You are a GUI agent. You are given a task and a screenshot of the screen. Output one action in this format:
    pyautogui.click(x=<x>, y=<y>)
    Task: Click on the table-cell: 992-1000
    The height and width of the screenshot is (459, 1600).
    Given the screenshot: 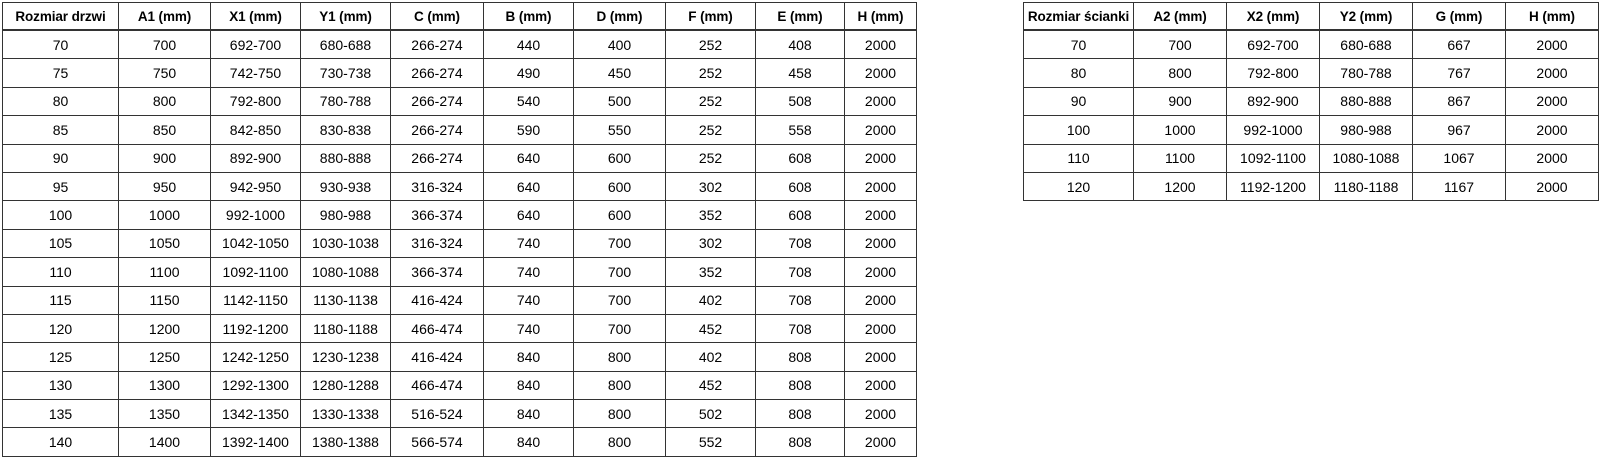 What is the action you would take?
    pyautogui.click(x=255, y=215)
    